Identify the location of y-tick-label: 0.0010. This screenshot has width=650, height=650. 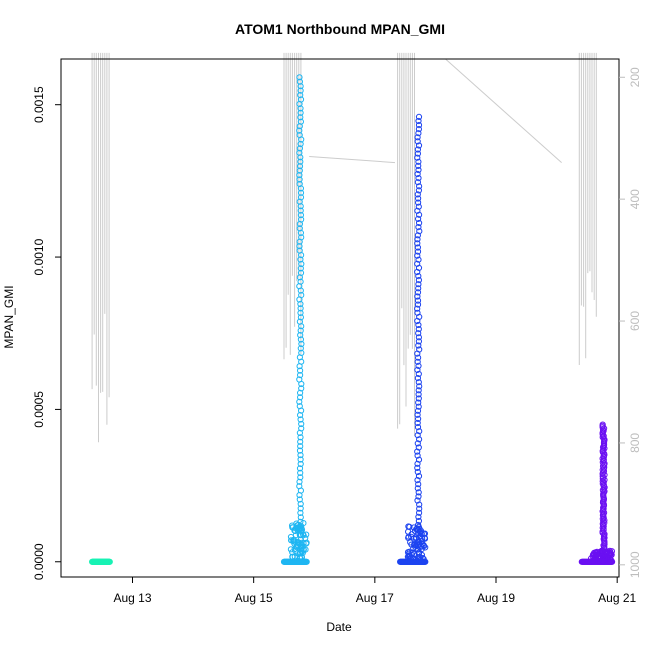
(39, 256).